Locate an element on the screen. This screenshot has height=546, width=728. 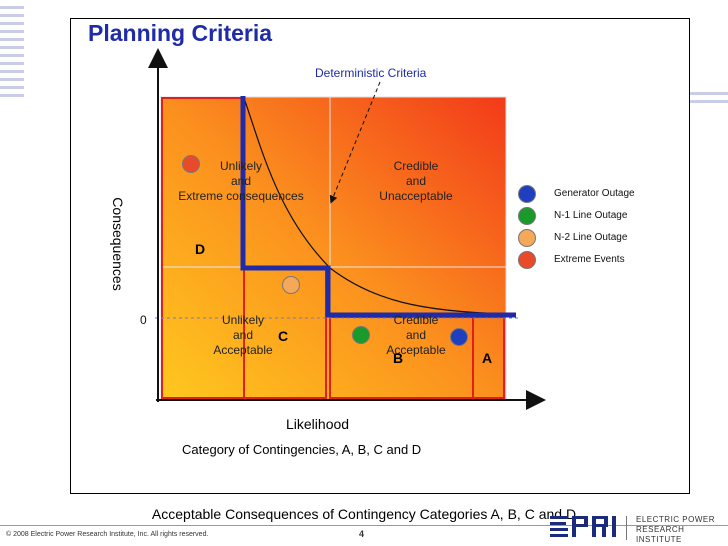
category-b-label: B is located at coordinates (398, 358).